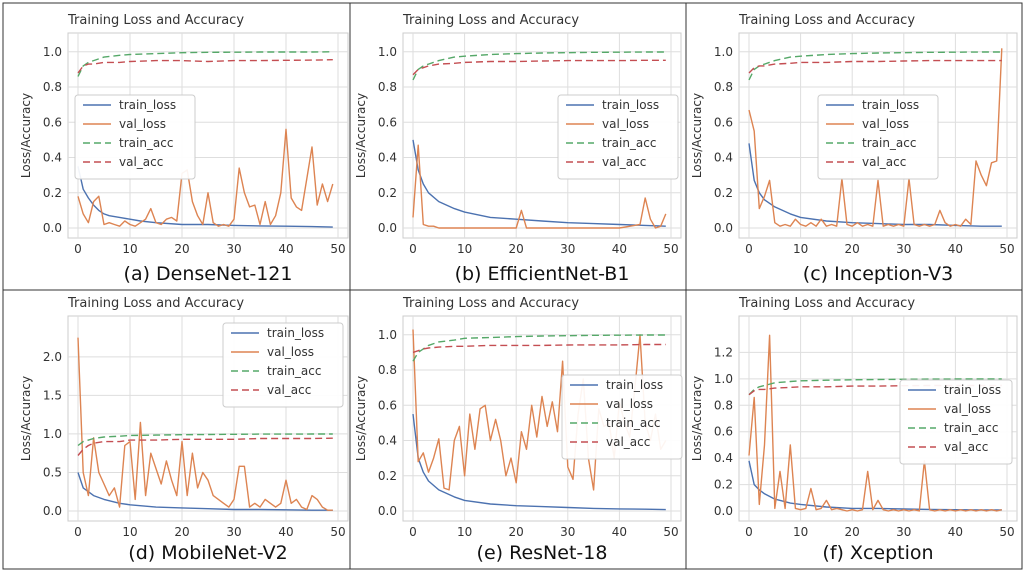 The image size is (1025, 572). What do you see at coordinates (723, 352) in the screenshot?
I see `y-tick-label: 1.2` at bounding box center [723, 352].